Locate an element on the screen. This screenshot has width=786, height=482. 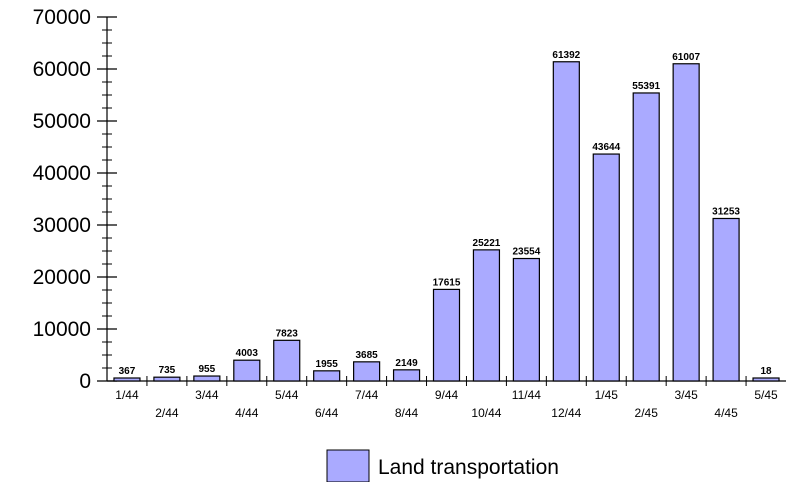
legend-label: Land transportation is located at coordinates (468, 467).